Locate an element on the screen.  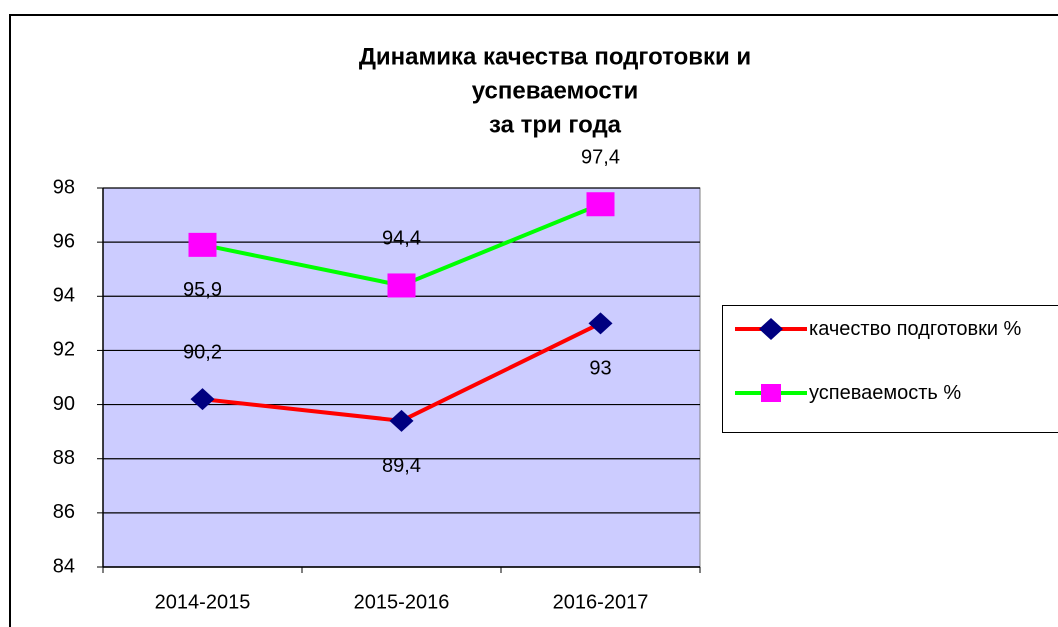
legend-label: качество подготовки % is located at coordinates (915, 329).